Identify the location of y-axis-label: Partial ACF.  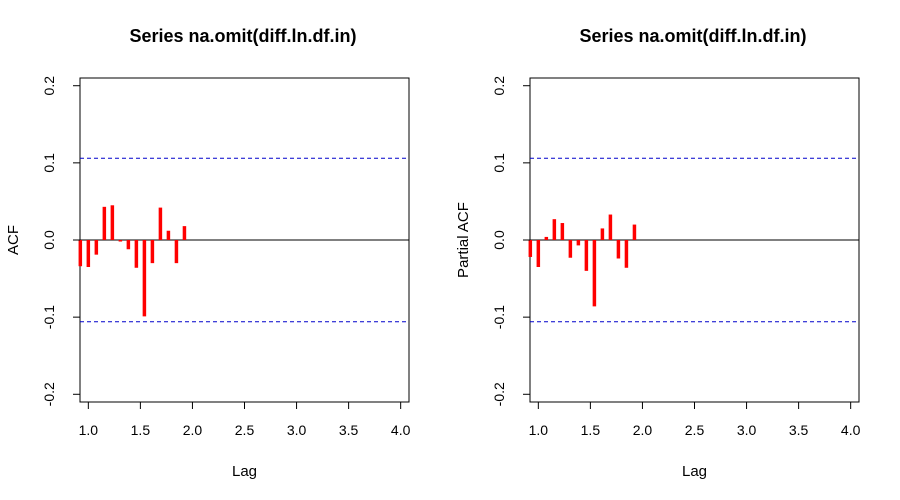
(463, 240).